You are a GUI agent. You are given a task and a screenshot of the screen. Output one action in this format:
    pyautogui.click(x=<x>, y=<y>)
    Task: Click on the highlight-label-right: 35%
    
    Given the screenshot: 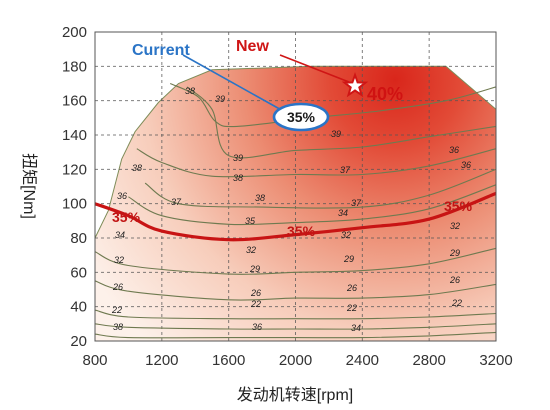 What is the action you would take?
    pyautogui.click(x=458, y=206)
    